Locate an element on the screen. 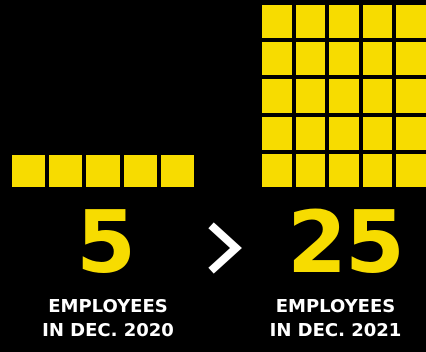  employee-count-2020: 5 is located at coordinates (106, 243).